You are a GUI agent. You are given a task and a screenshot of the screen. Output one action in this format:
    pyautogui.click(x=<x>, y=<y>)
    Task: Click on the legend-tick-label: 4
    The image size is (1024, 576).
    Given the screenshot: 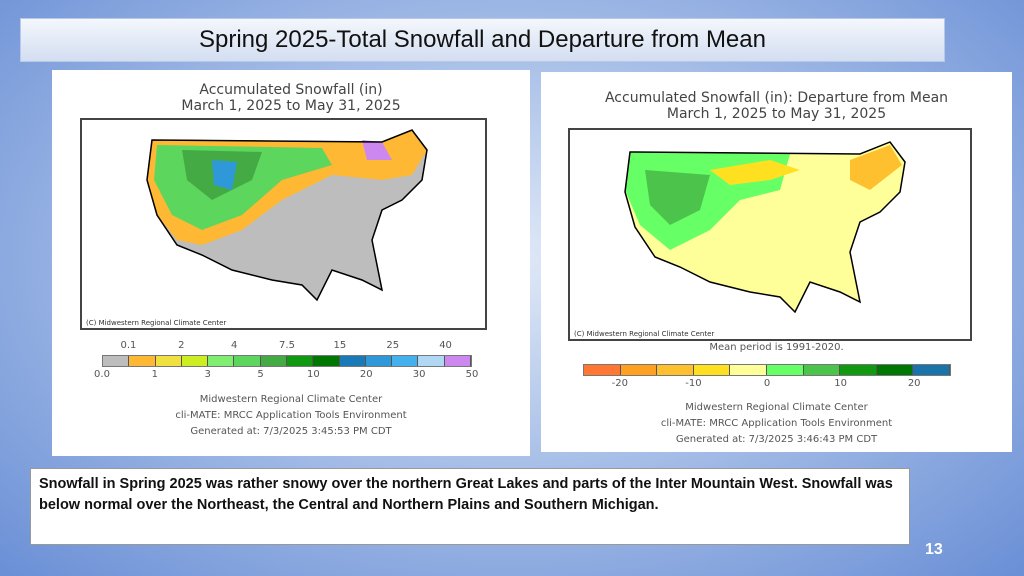 What is the action you would take?
    pyautogui.click(x=234, y=345)
    